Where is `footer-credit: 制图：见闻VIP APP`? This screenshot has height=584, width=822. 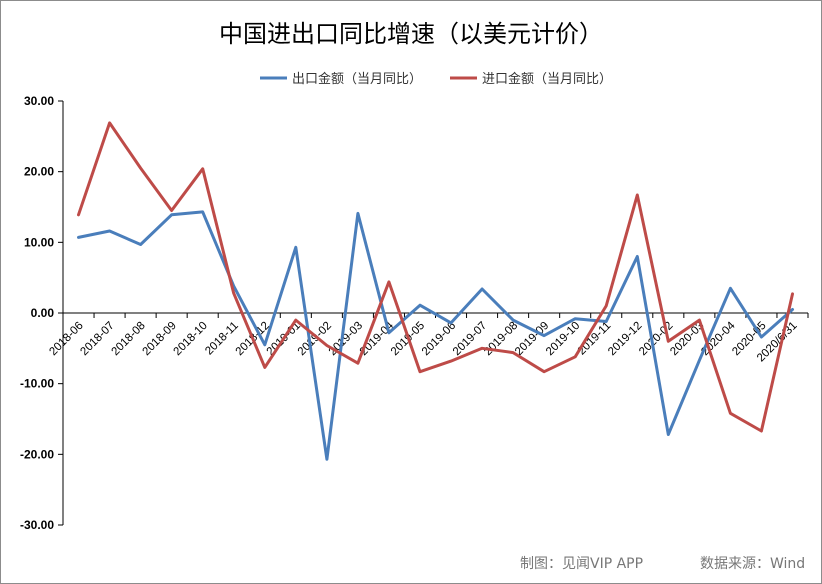
footer-credit: 制图：见闻VIP APP is located at coordinates (581, 564).